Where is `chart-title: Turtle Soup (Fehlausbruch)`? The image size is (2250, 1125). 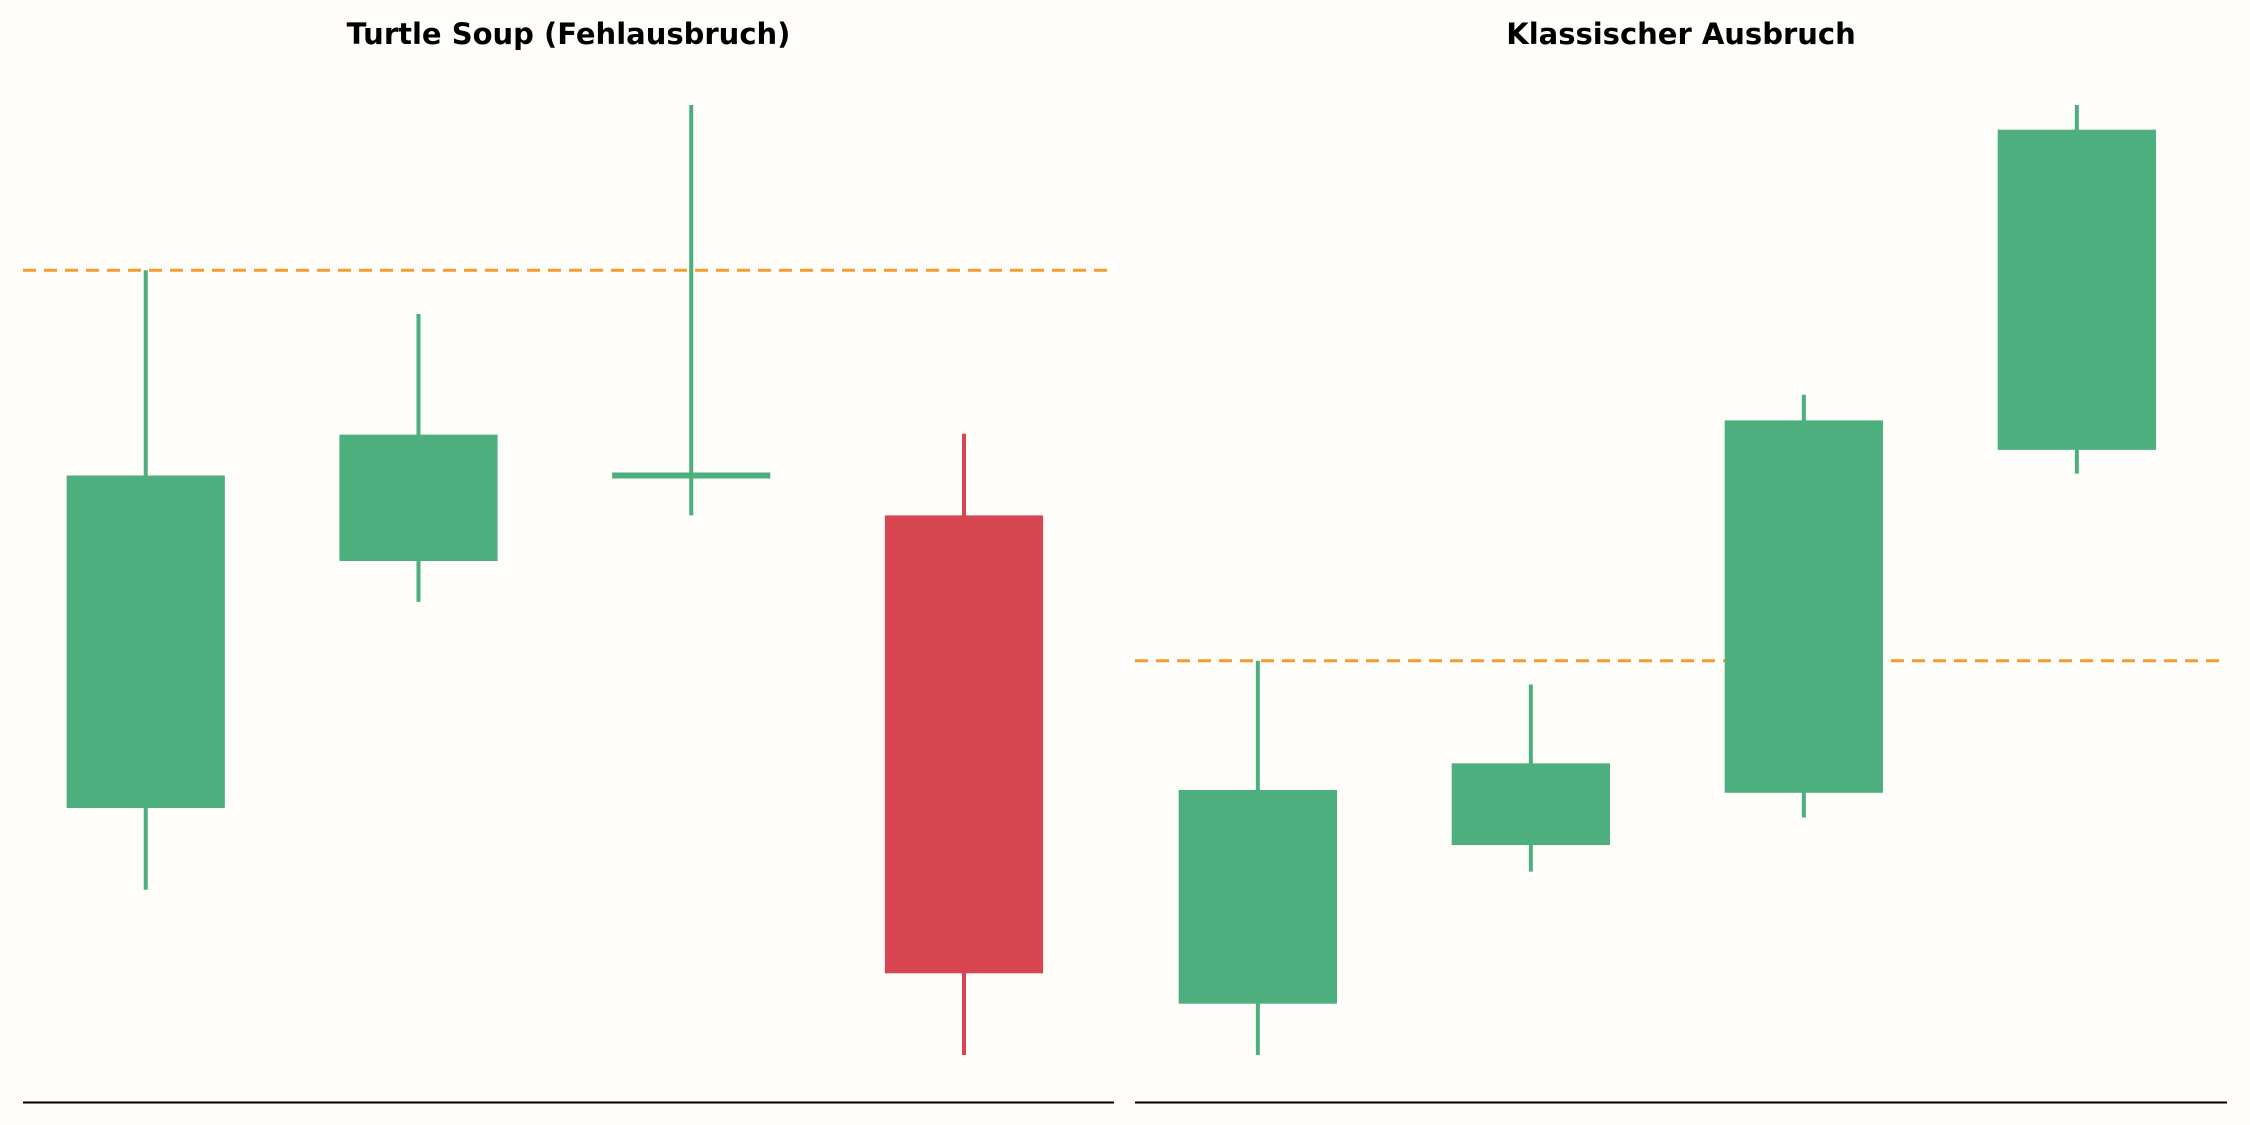 chart-title: Turtle Soup (Fehlausbruch) is located at coordinates (569, 34).